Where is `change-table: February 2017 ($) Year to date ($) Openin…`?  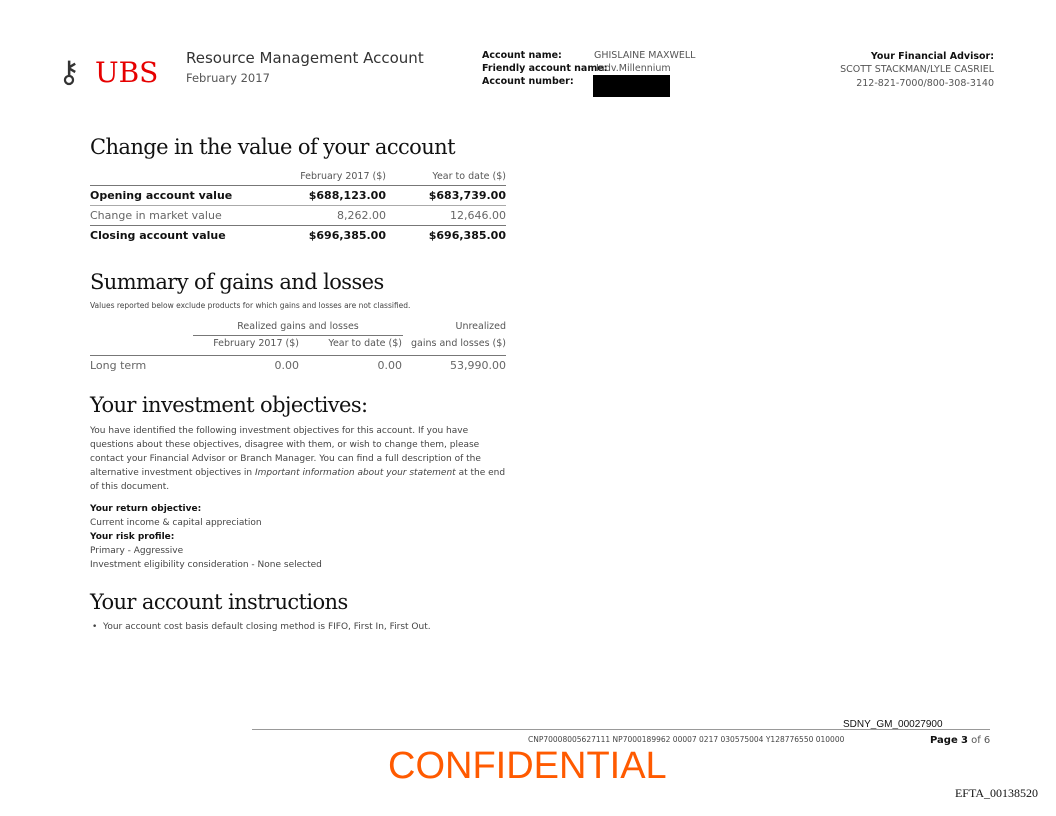
change-table: February 2017 ($) Year to date ($) Openin… is located at coordinates (298, 206).